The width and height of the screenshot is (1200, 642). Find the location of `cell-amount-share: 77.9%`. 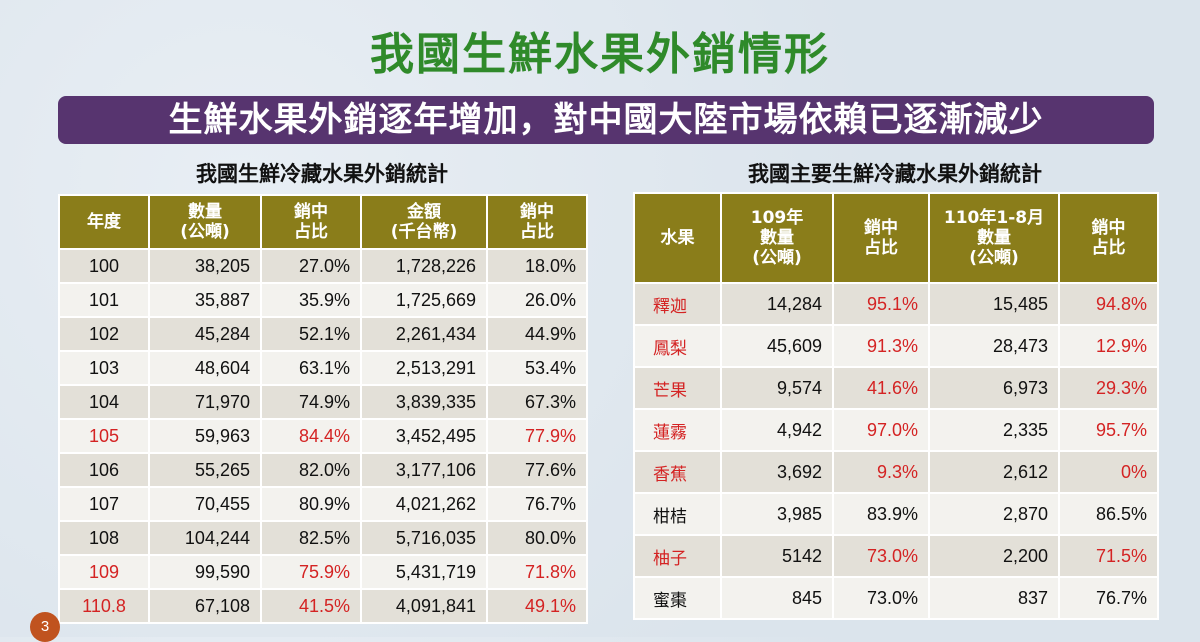

cell-amount-share: 77.9% is located at coordinates (537, 436).